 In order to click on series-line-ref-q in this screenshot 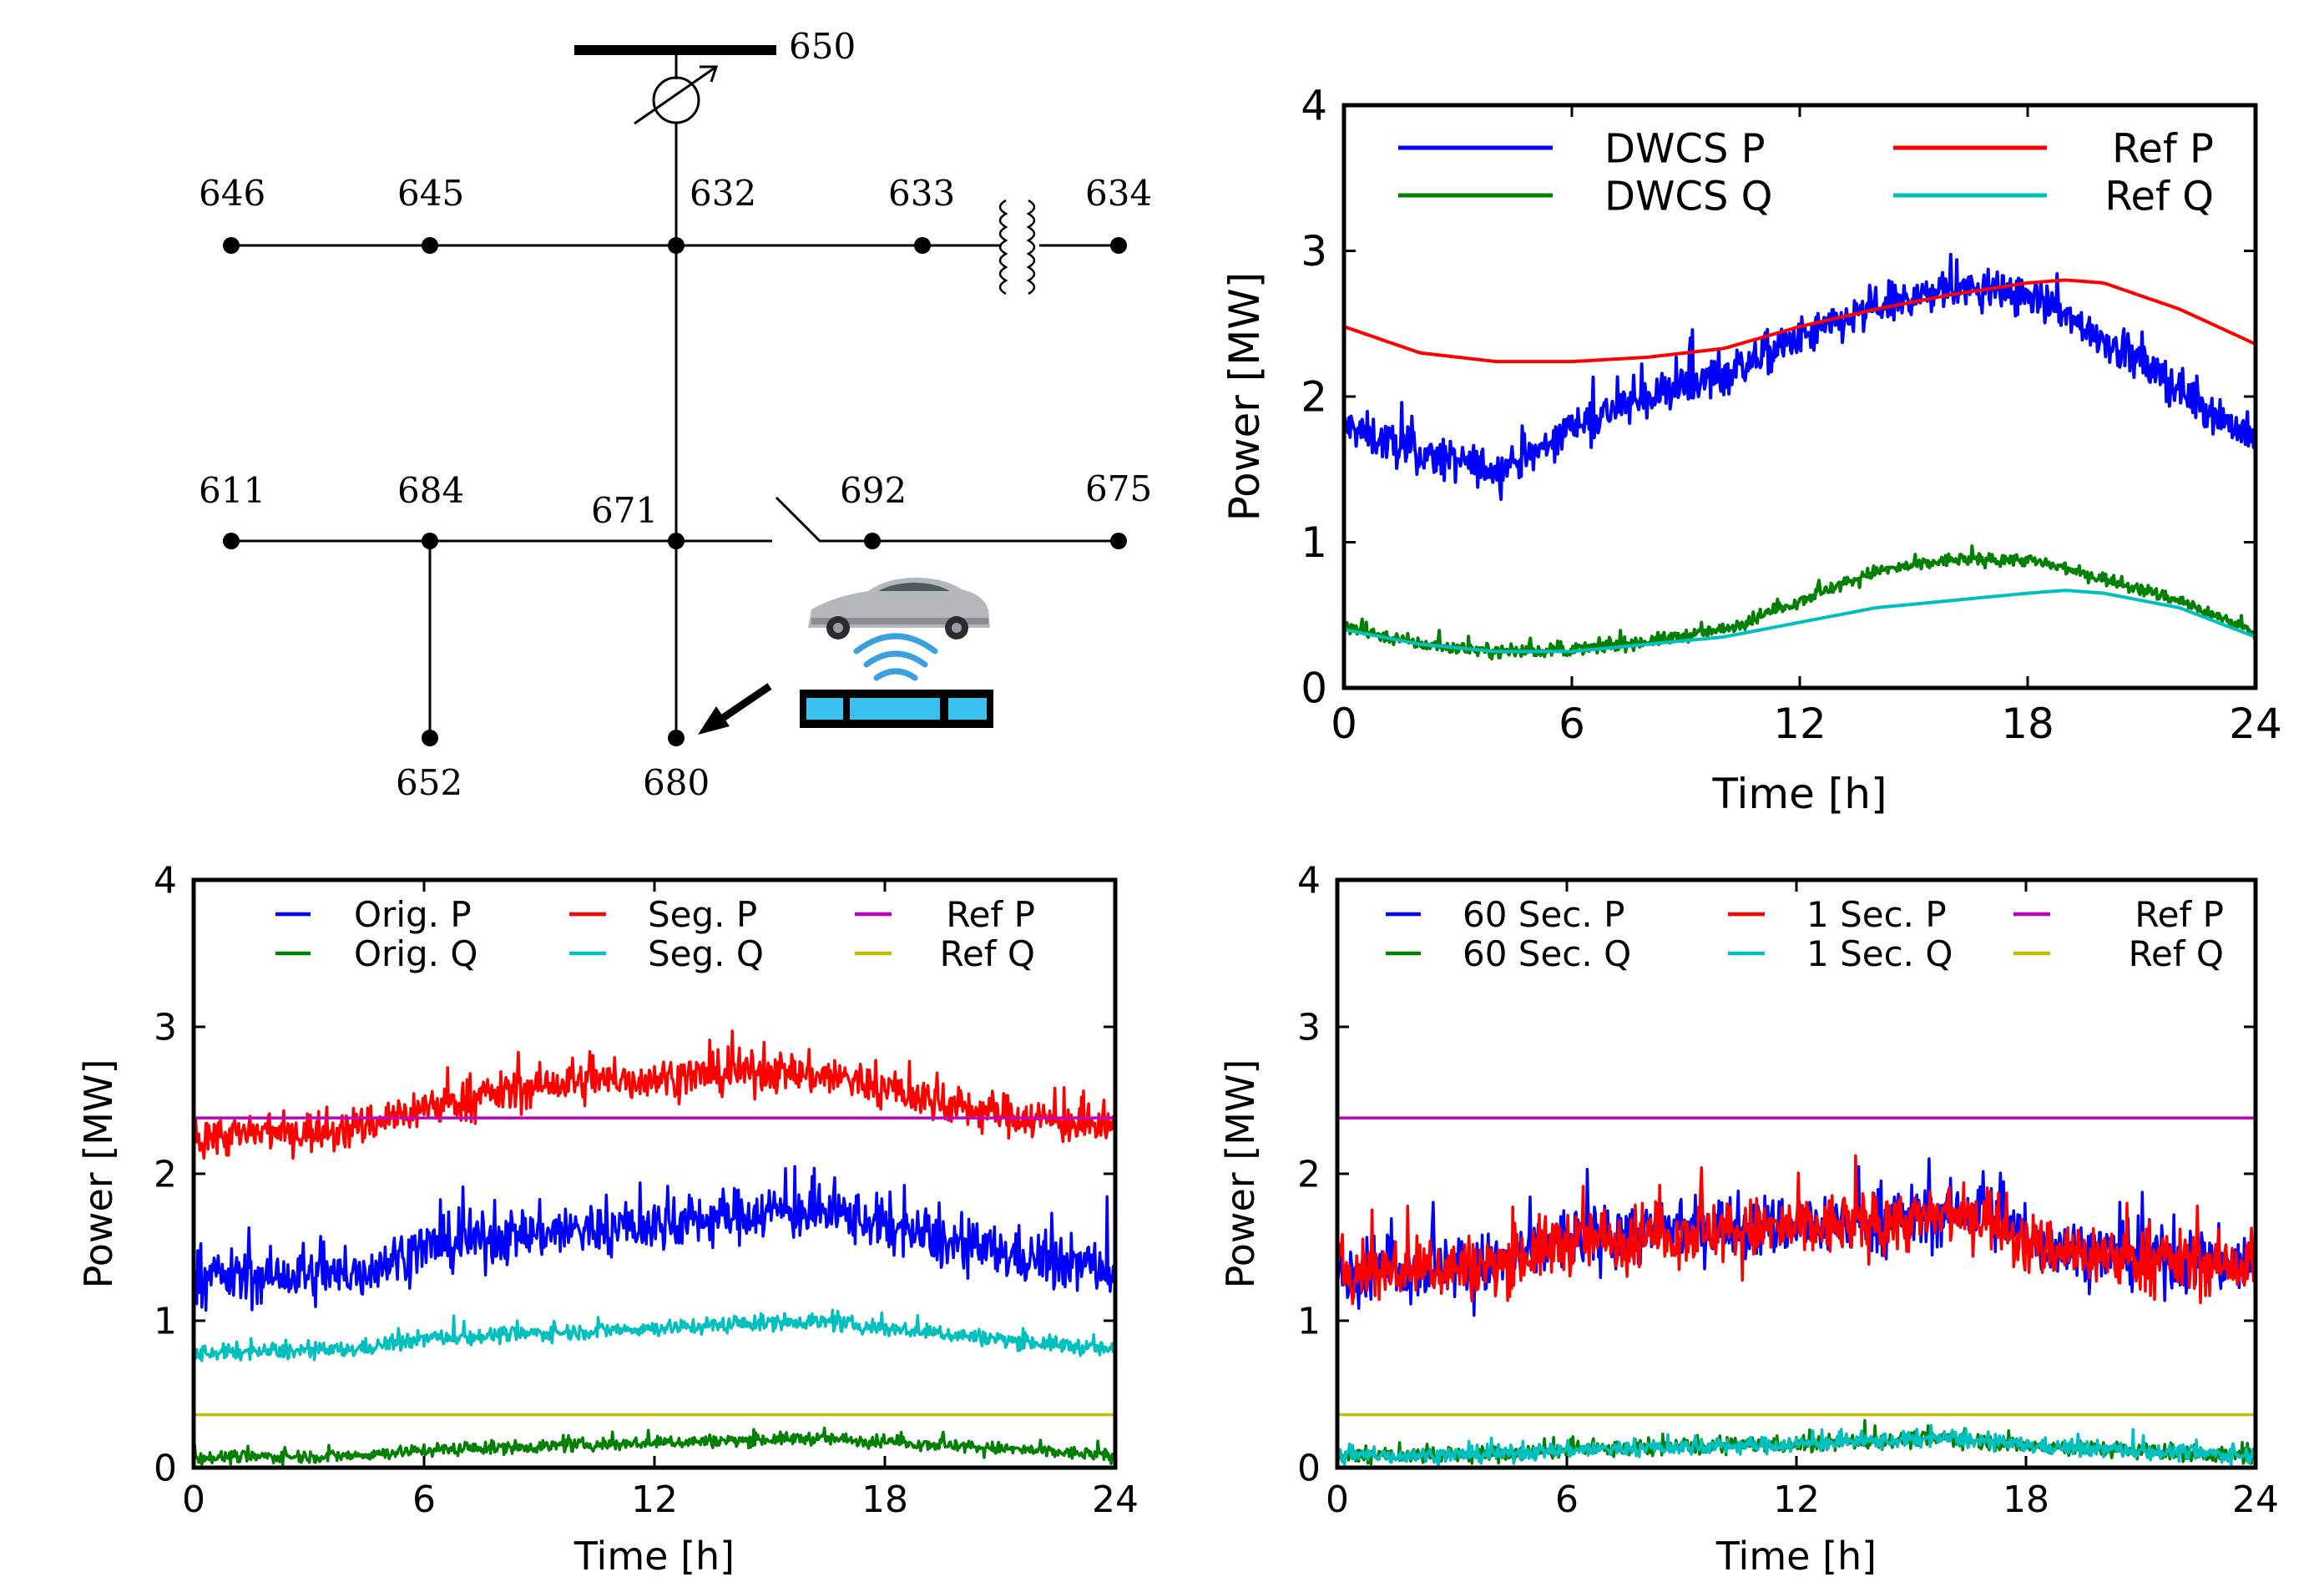, I will do `click(1800, 621)`.